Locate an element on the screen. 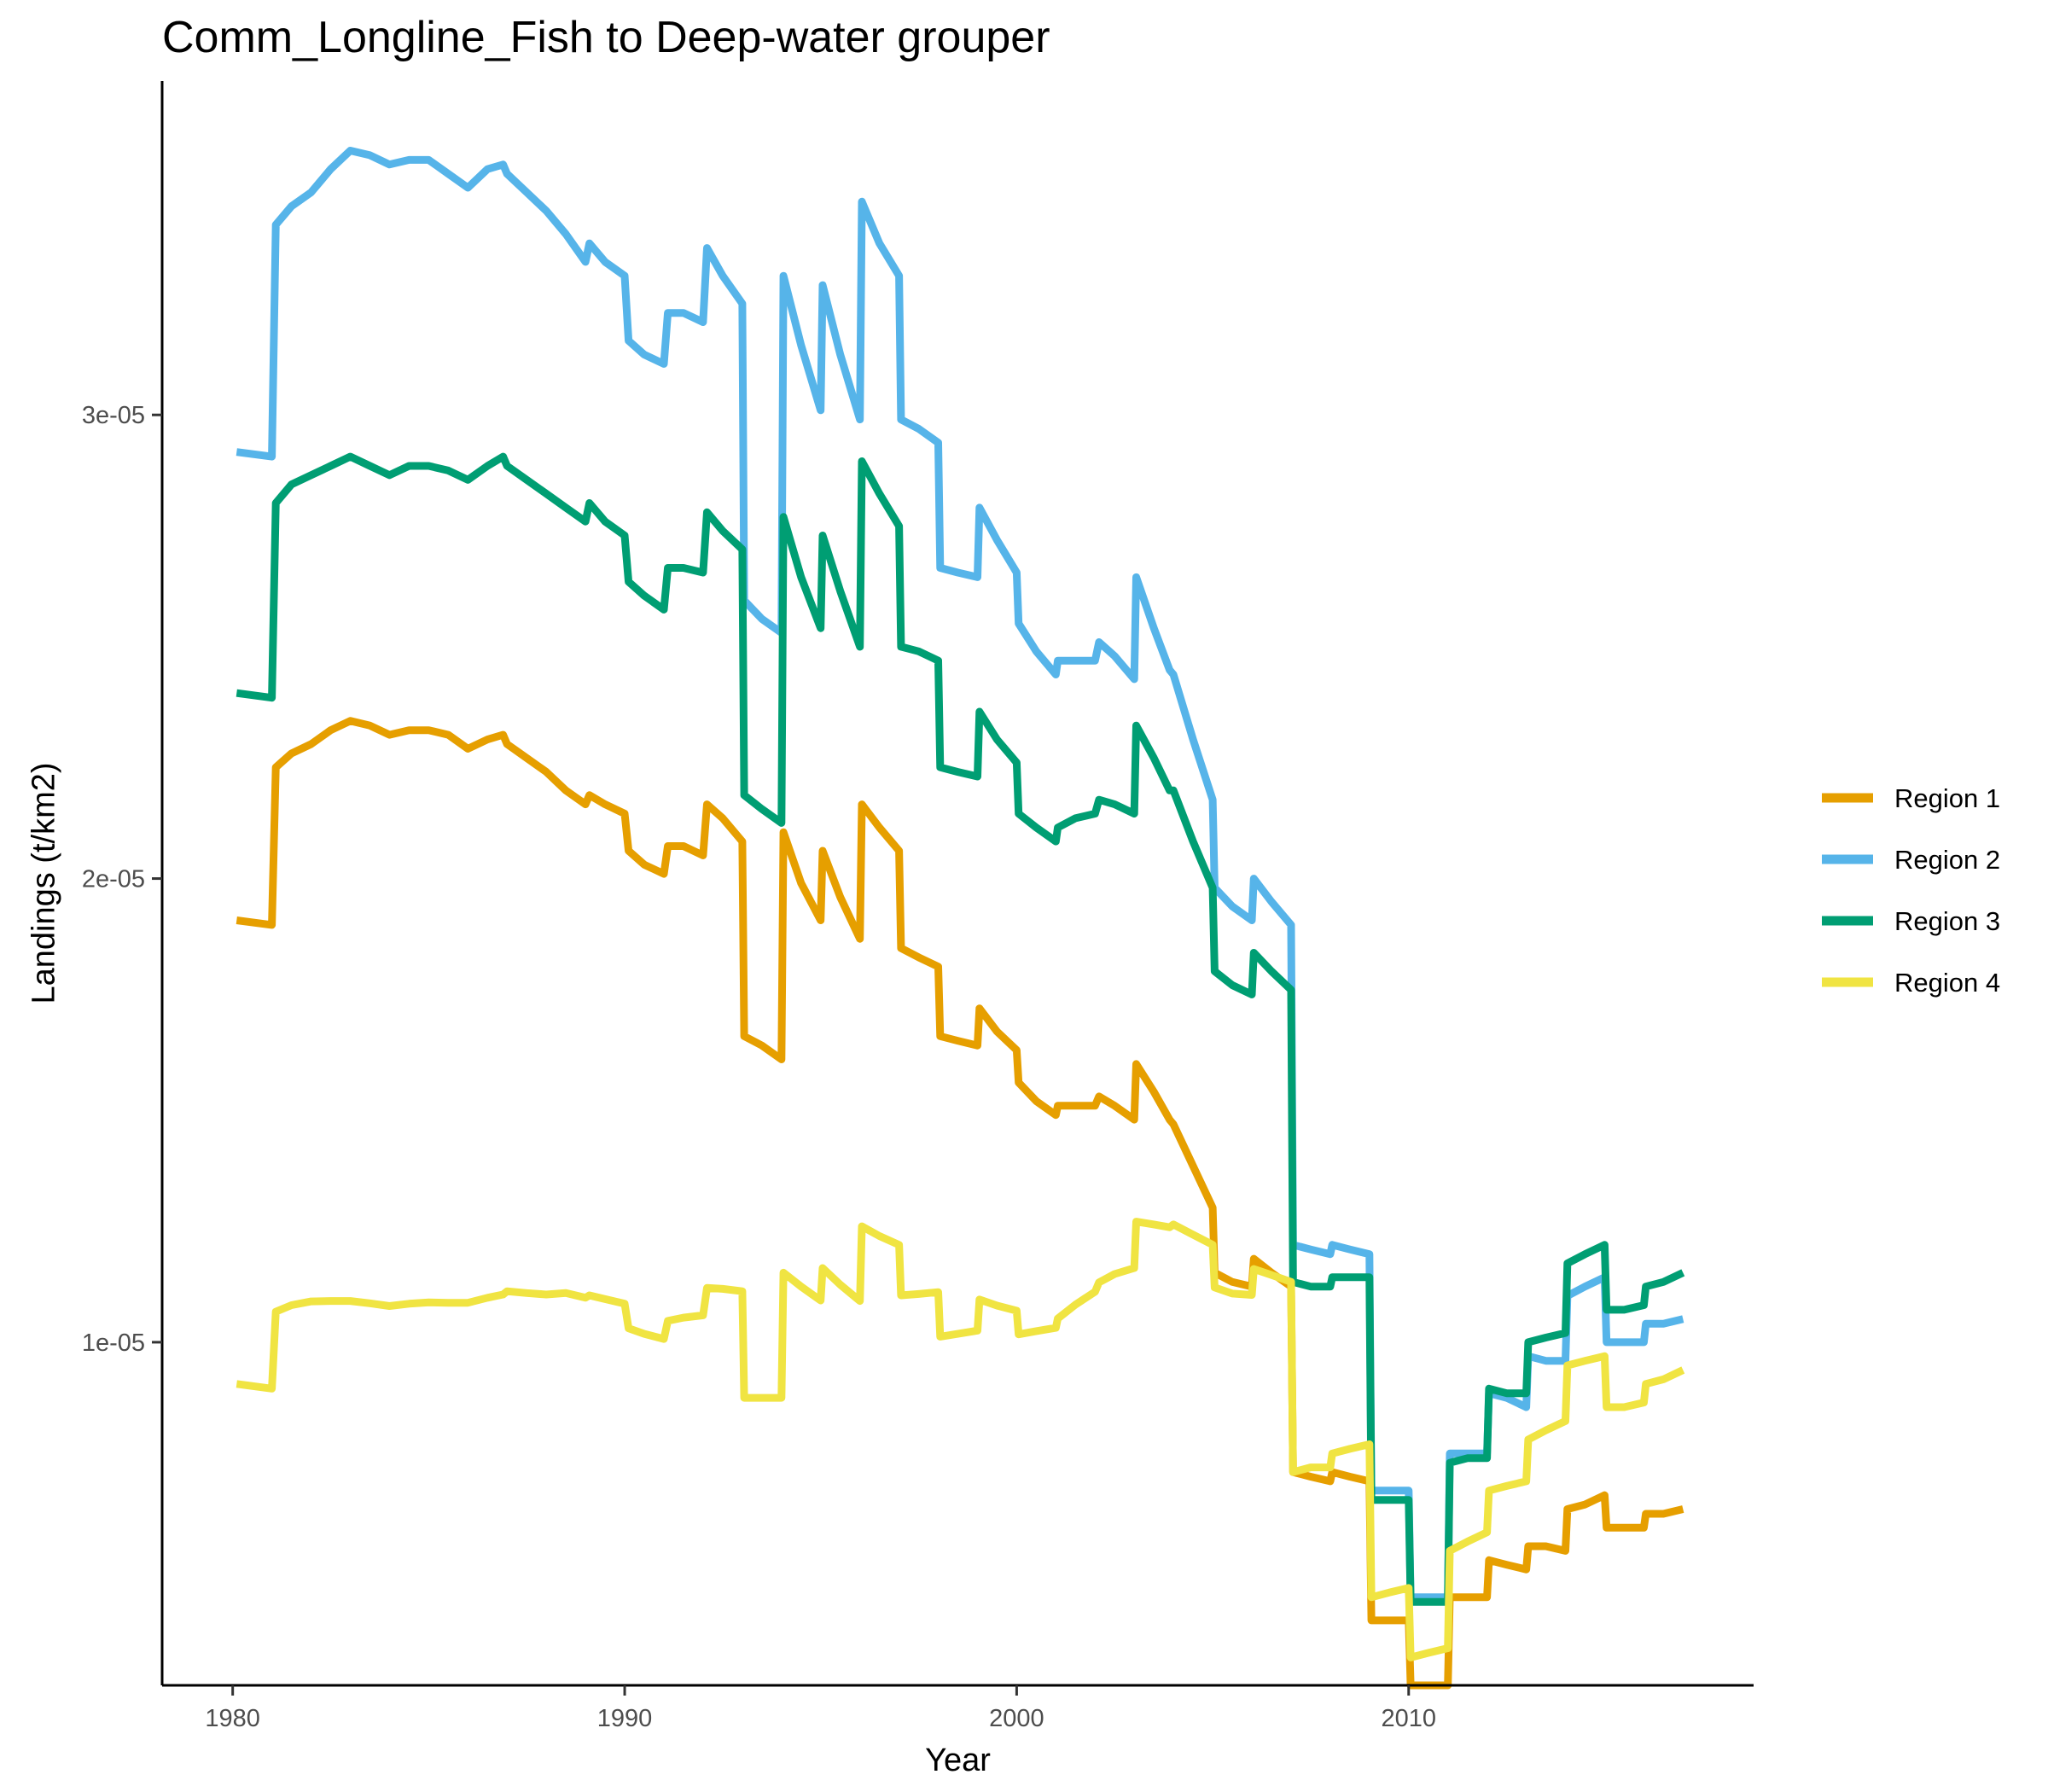  y-tick-label: 1e-05 is located at coordinates (114, 1343).